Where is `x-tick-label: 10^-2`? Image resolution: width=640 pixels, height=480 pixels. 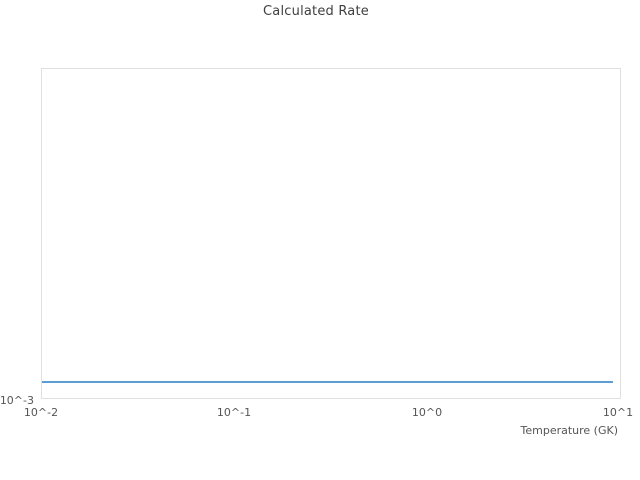
x-tick-label: 10^-2 is located at coordinates (41, 412).